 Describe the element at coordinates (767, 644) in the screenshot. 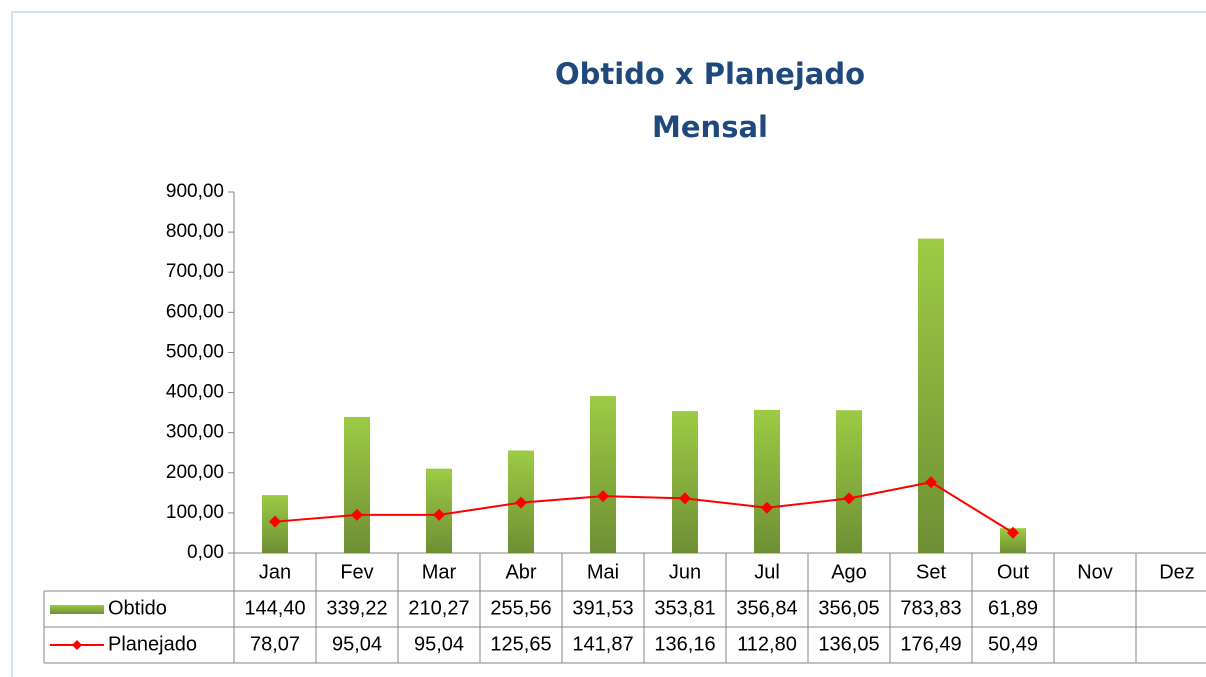

I see `table-value: 112,80` at that location.